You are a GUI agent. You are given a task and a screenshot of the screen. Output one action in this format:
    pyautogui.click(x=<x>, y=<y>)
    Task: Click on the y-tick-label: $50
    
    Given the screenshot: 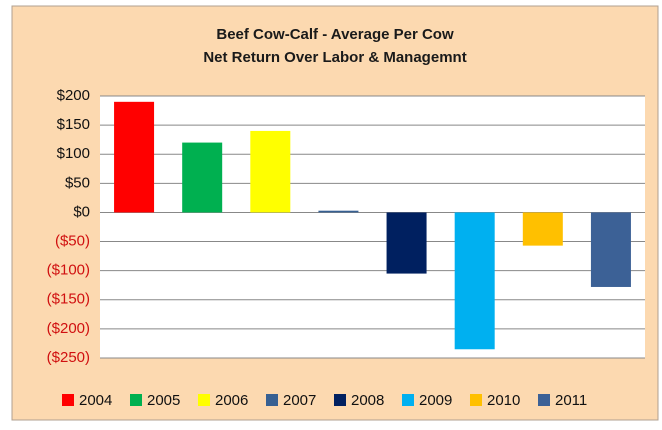 What is the action you would take?
    pyautogui.click(x=77, y=182)
    